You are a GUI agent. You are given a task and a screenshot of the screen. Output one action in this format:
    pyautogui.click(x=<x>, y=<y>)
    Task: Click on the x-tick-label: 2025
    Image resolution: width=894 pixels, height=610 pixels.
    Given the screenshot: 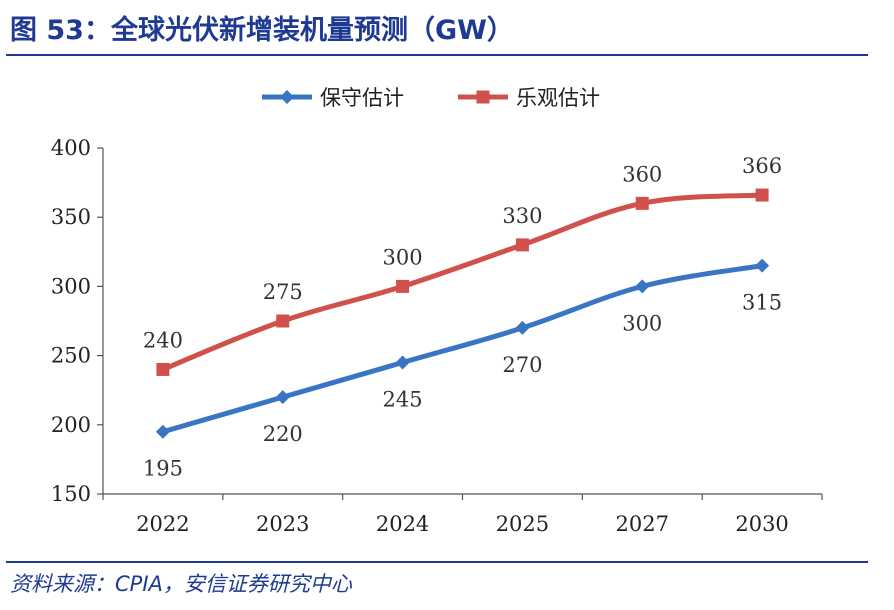 What is the action you would take?
    pyautogui.click(x=522, y=524)
    